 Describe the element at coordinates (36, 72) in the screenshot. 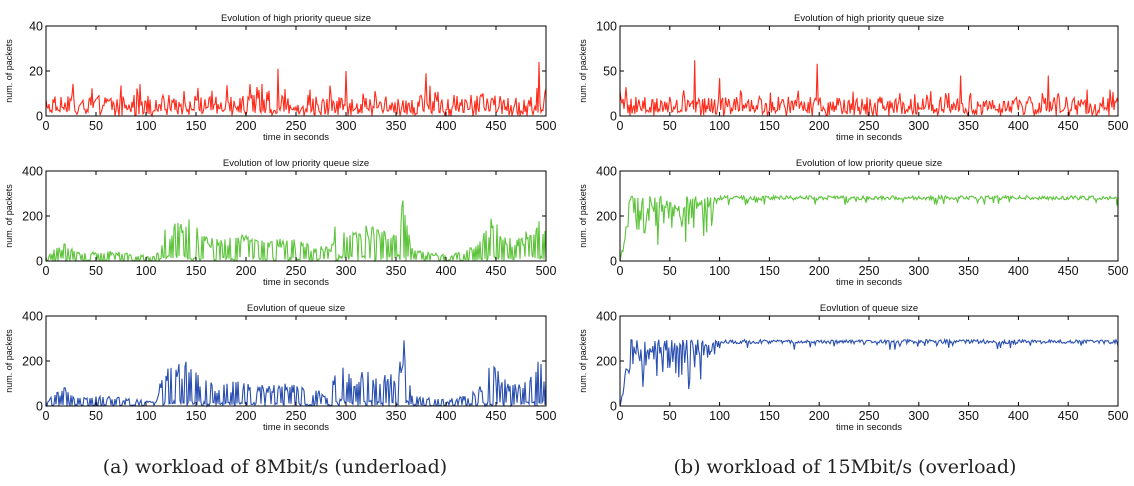

I see `y-tick-label: 20` at that location.